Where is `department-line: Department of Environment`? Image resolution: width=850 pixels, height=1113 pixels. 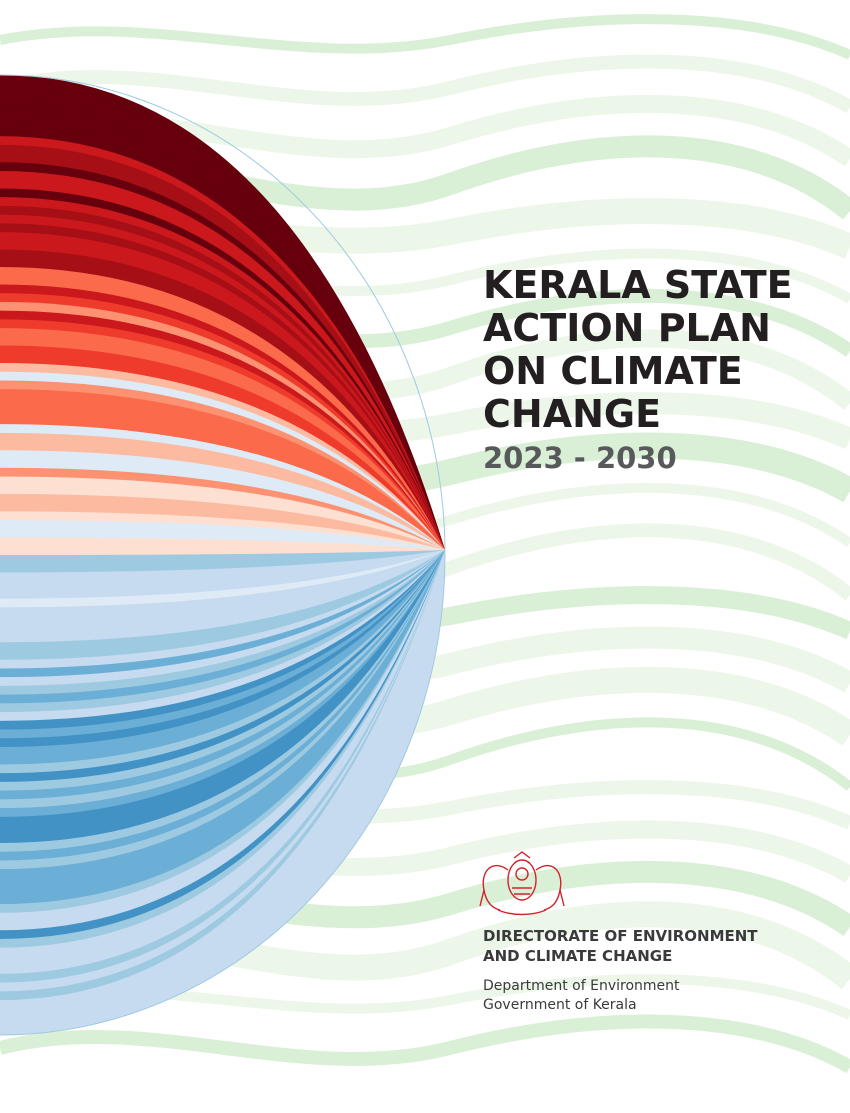
department-line: Department of Environment is located at coordinates (581, 986).